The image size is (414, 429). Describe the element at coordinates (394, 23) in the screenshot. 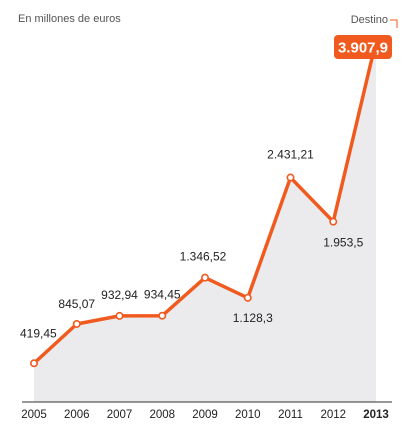

I see `highlight-connector` at that location.